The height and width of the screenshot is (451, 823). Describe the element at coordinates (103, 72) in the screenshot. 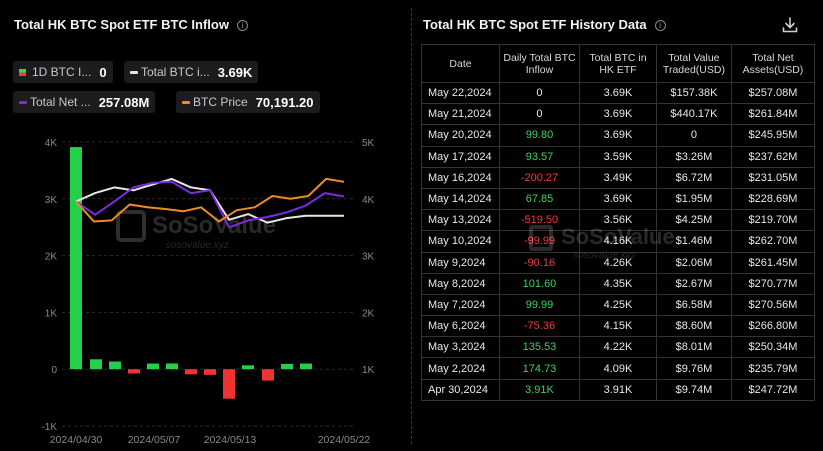

I see `legend-value: 0` at that location.